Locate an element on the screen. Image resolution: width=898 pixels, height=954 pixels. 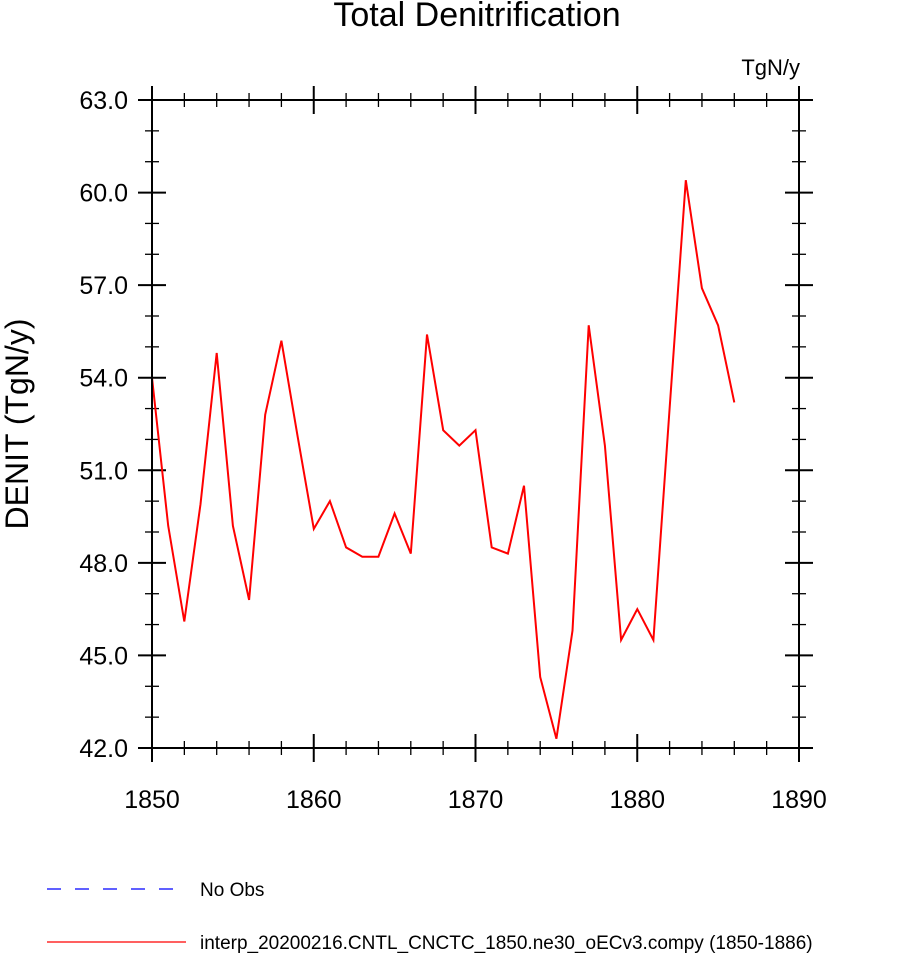
x-tick-labels: 1850 1860 1870 1880 1890 is located at coordinates (475, 800).